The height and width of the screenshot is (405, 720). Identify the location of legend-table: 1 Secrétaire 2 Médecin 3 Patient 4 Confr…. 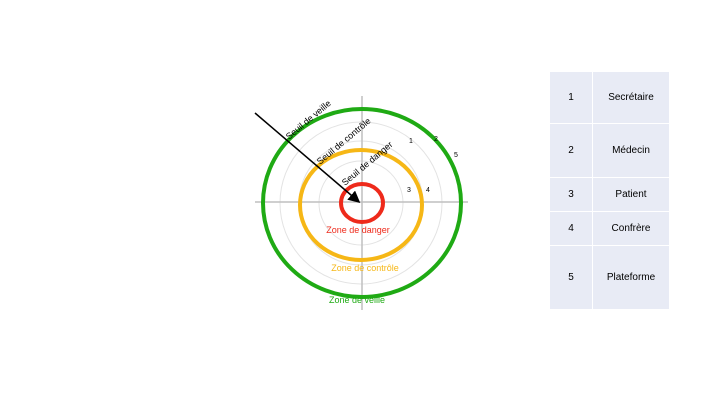
(609, 190).